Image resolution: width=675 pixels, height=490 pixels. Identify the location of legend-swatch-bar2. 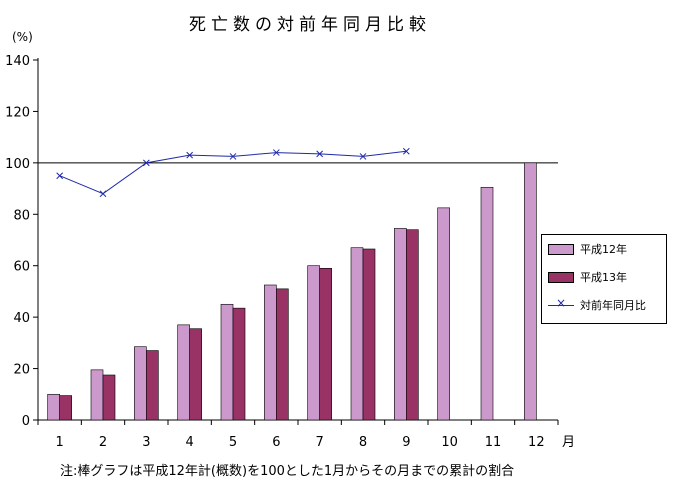
(561, 277).